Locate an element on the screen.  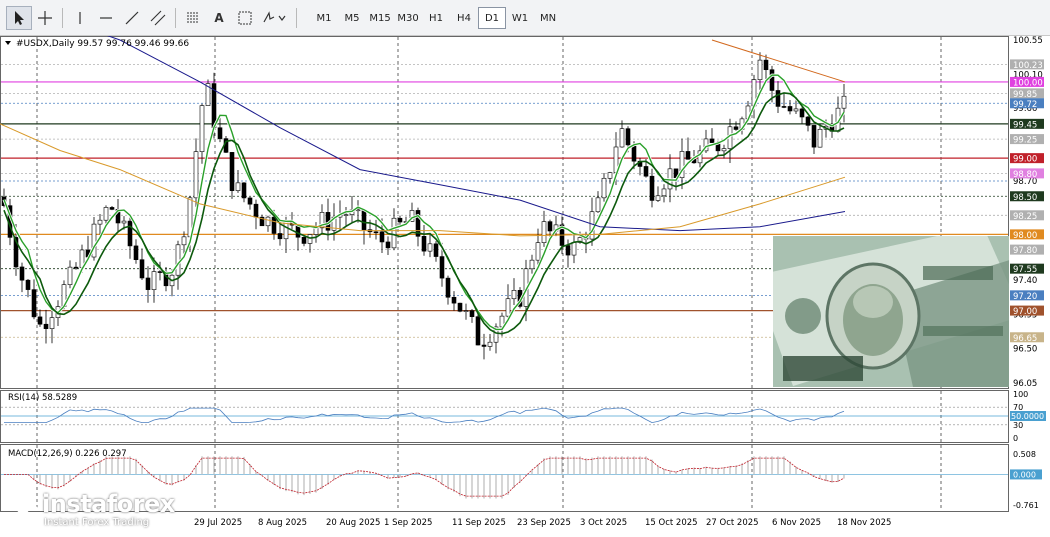
text-icon: A is located at coordinates (219, 18).